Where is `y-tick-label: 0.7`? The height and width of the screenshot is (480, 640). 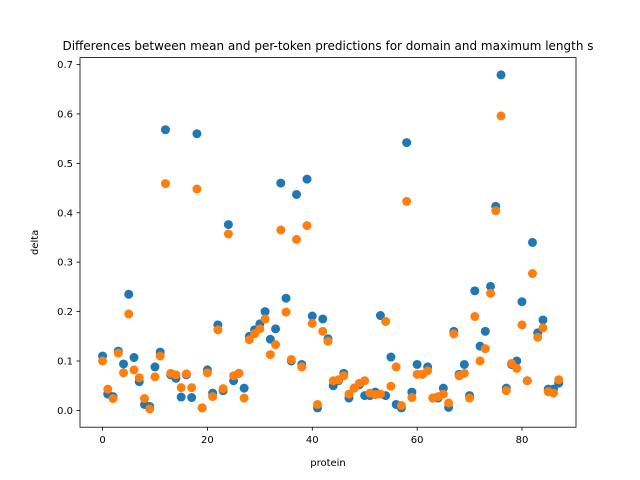
y-tick-label: 0.7 is located at coordinates (65, 65).